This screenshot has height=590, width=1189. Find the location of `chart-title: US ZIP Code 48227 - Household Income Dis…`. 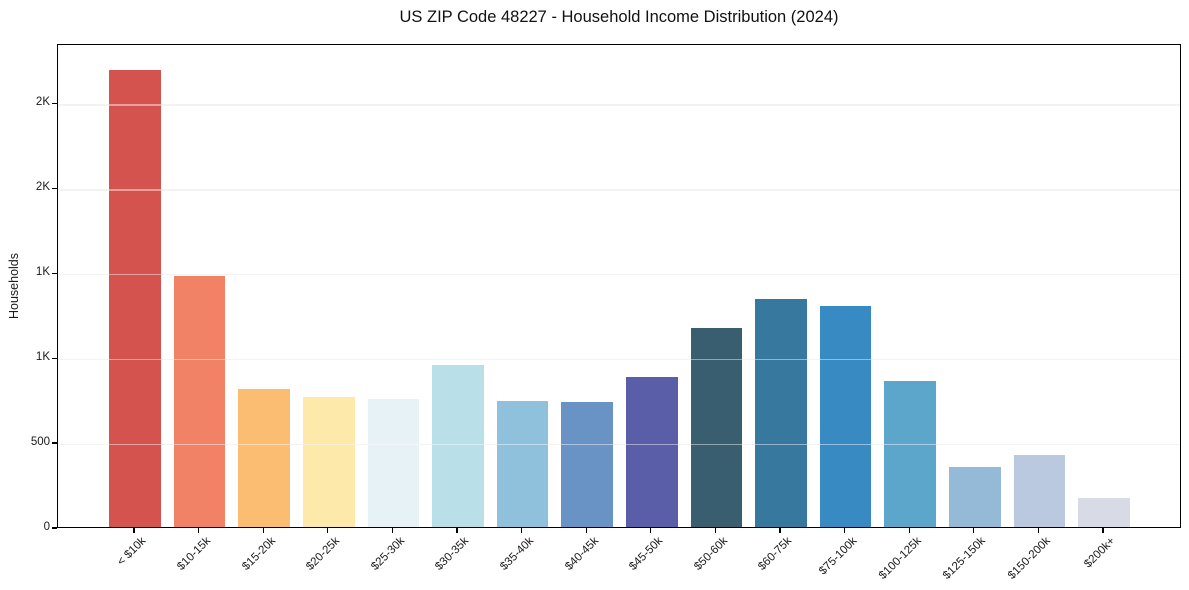

chart-title: US ZIP Code 48227 - Household Income Dis… is located at coordinates (619, 17).